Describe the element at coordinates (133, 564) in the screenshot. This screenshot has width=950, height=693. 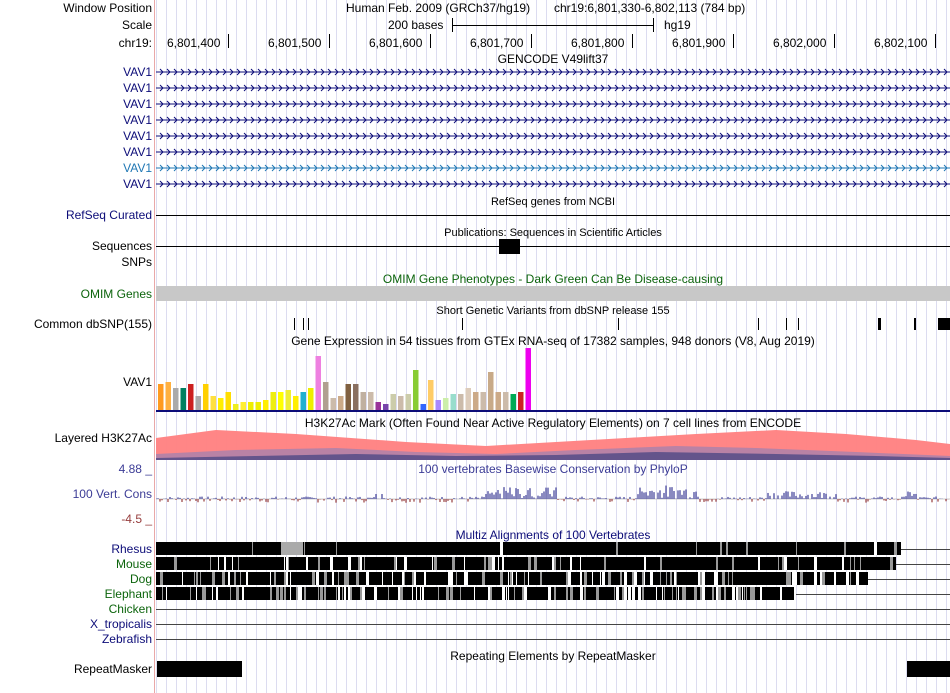
I see `multiz-species-label: Mouse` at that location.